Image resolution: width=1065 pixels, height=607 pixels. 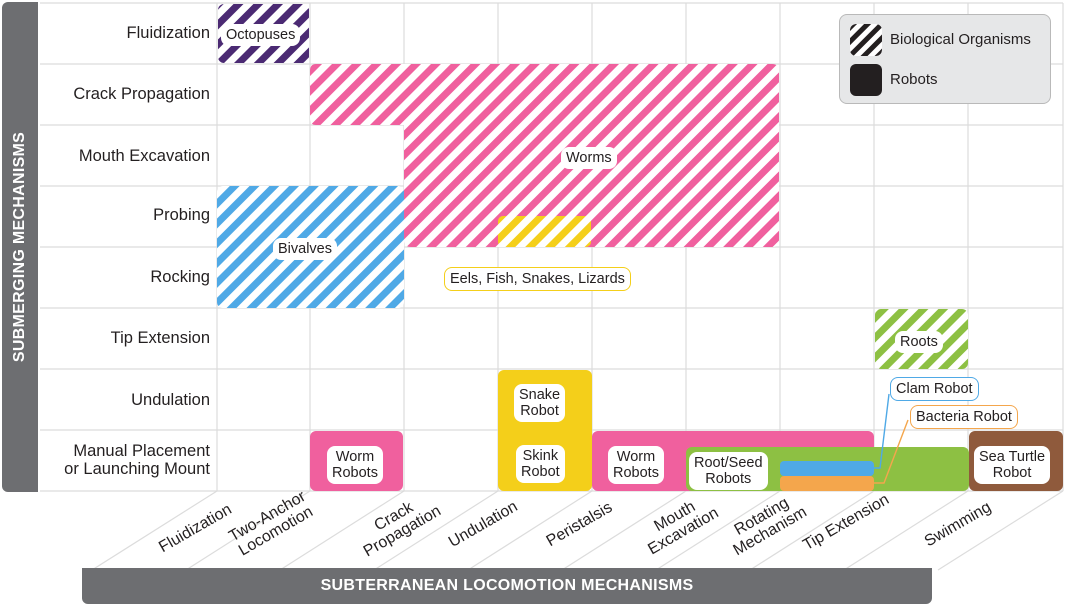 I want to click on legend-robots-label: Robots, so click(x=914, y=79).